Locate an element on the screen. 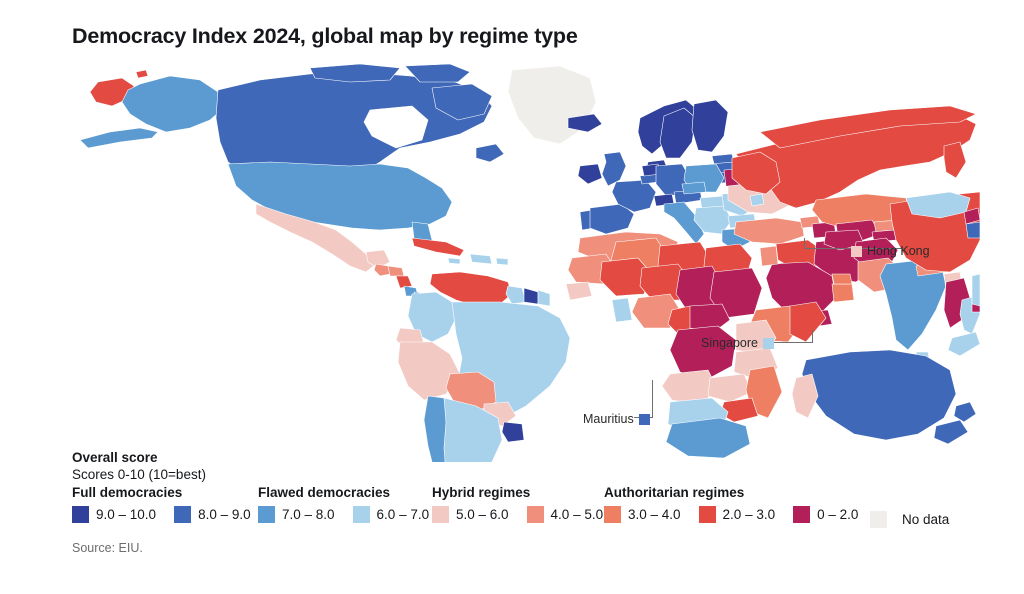 Image resolution: width=1024 pixels, height=594 pixels. legend-group-items: 7.0 – 8.0 6.0 – 7.0 is located at coordinates (343, 514).